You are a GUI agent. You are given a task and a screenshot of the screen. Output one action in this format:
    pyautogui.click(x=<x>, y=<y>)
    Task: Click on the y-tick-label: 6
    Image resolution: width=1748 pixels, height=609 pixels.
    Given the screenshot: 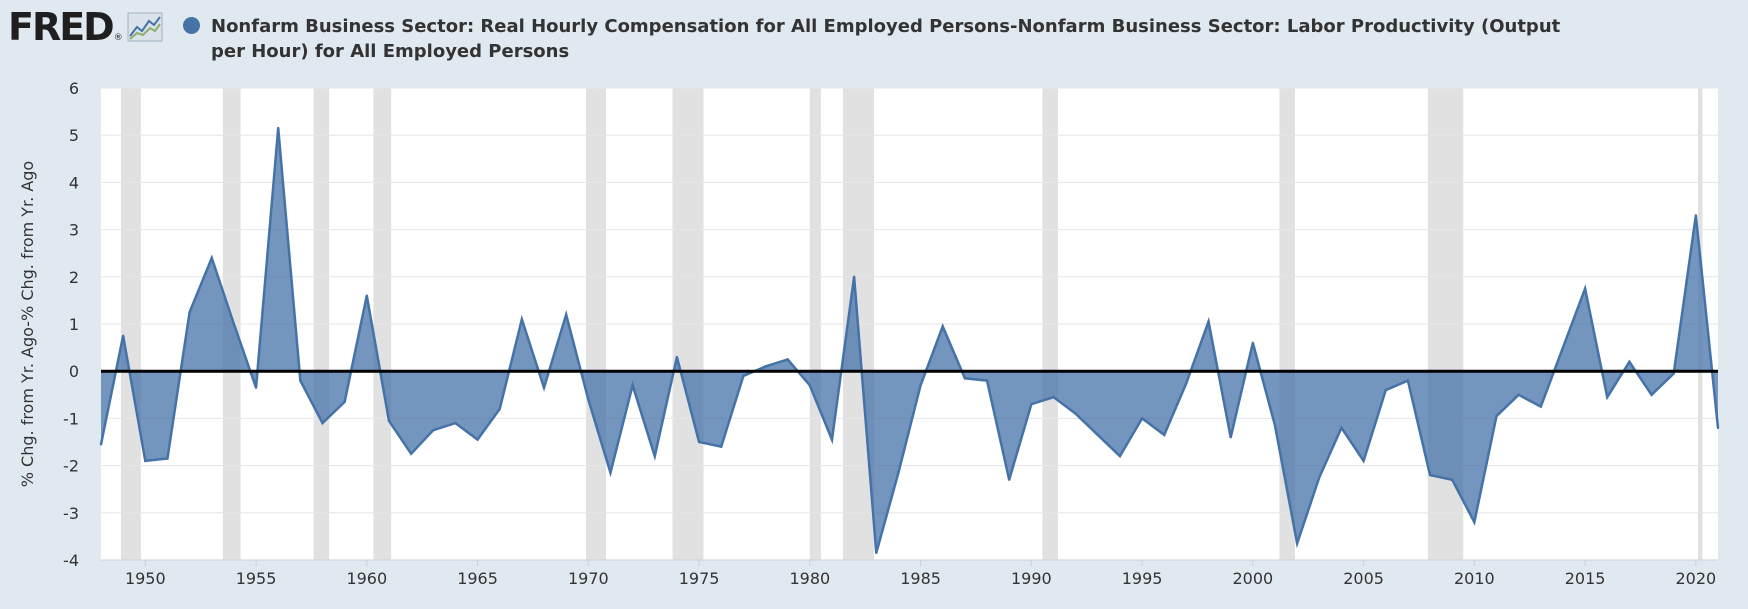 What is the action you would take?
    pyautogui.click(x=74, y=88)
    